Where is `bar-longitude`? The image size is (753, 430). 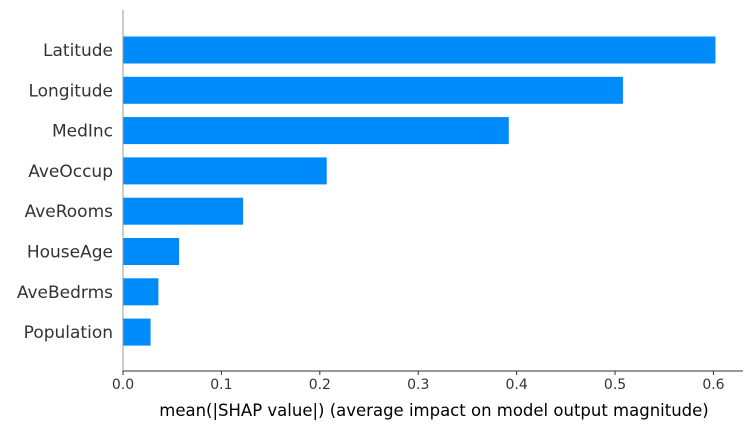 bar-longitude is located at coordinates (373, 90).